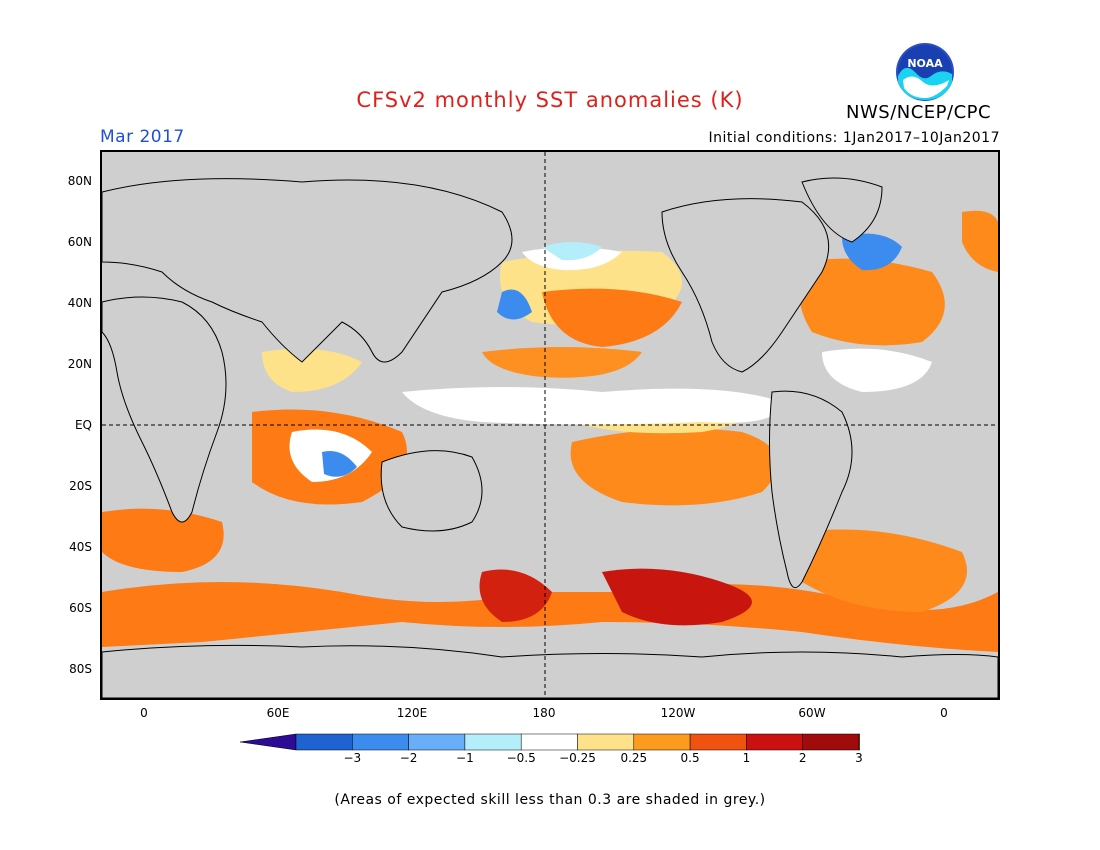  I want to click on colorbar-tick-label: −0.25, so click(577, 758).